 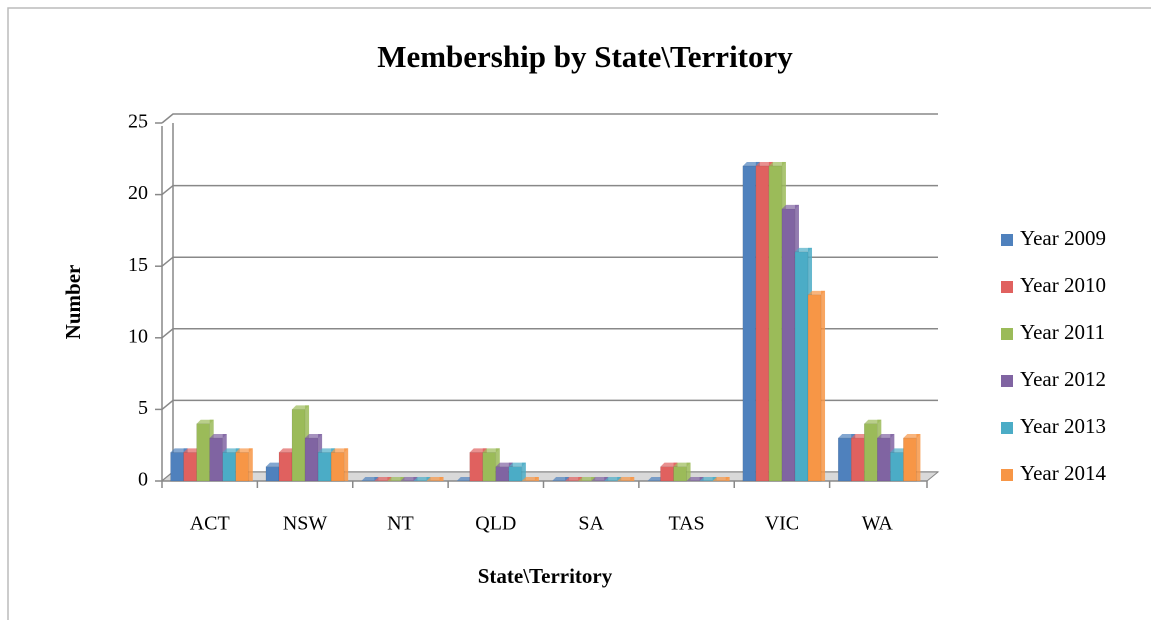 I want to click on legend-label: Year 2010, so click(x=1063, y=285).